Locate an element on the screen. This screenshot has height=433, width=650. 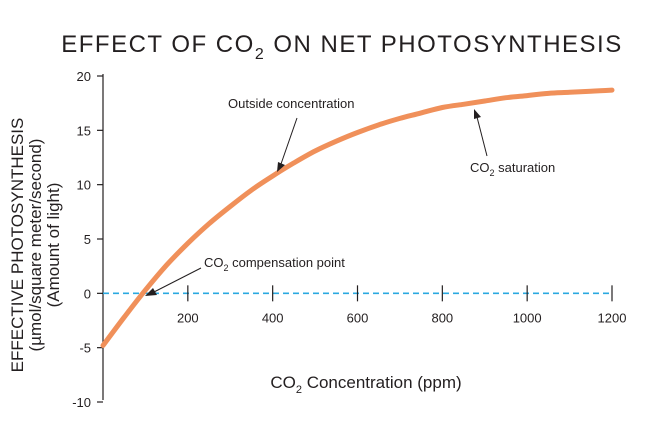
annotation-co2-compensation-label: CO2 compensation point is located at coordinates (274, 264).